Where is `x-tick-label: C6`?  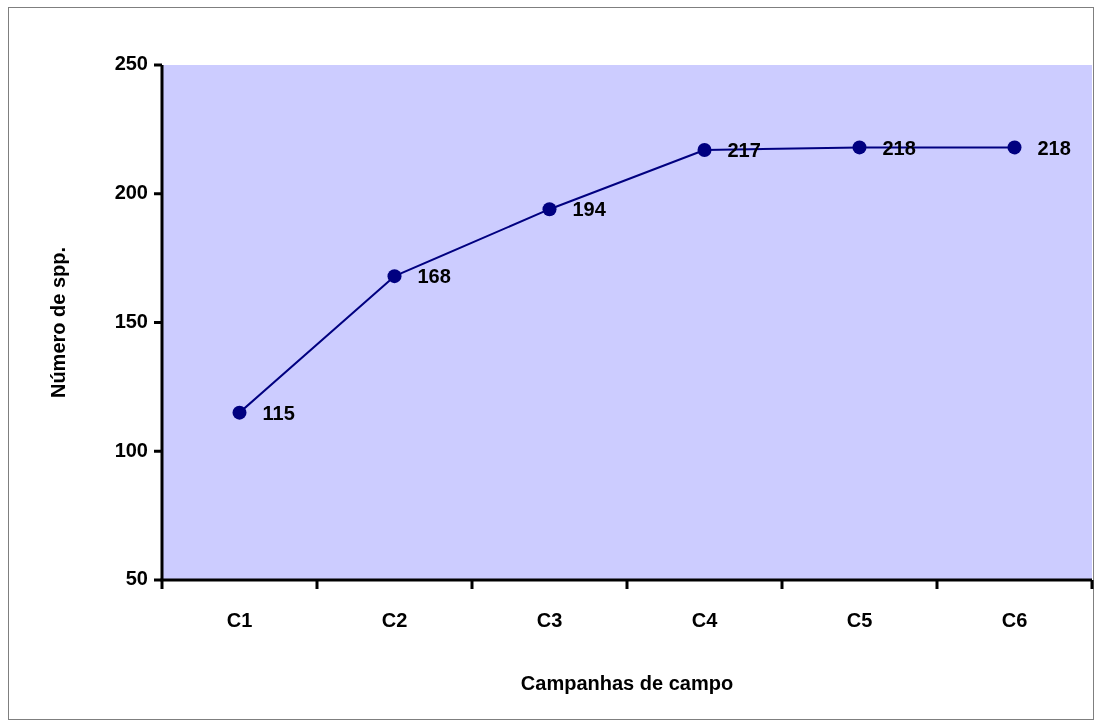 x-tick-label: C6 is located at coordinates (1014, 620).